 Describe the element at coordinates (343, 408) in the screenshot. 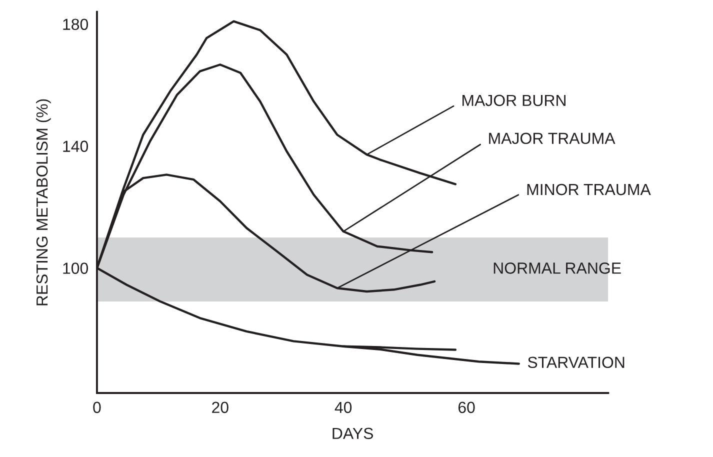

I see `x-tick-label: 40` at that location.